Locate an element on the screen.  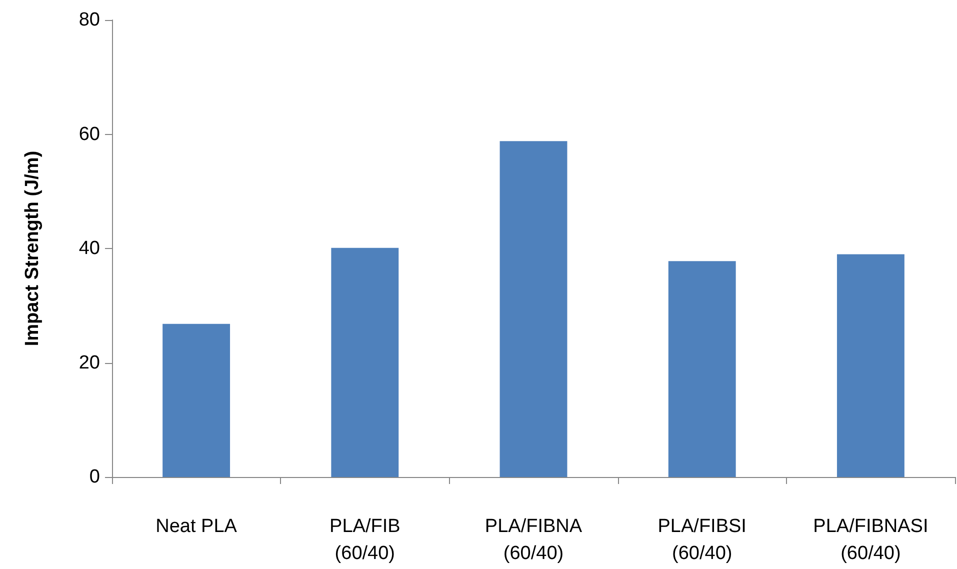
y-tick-label: 0 is located at coordinates (94, 477).